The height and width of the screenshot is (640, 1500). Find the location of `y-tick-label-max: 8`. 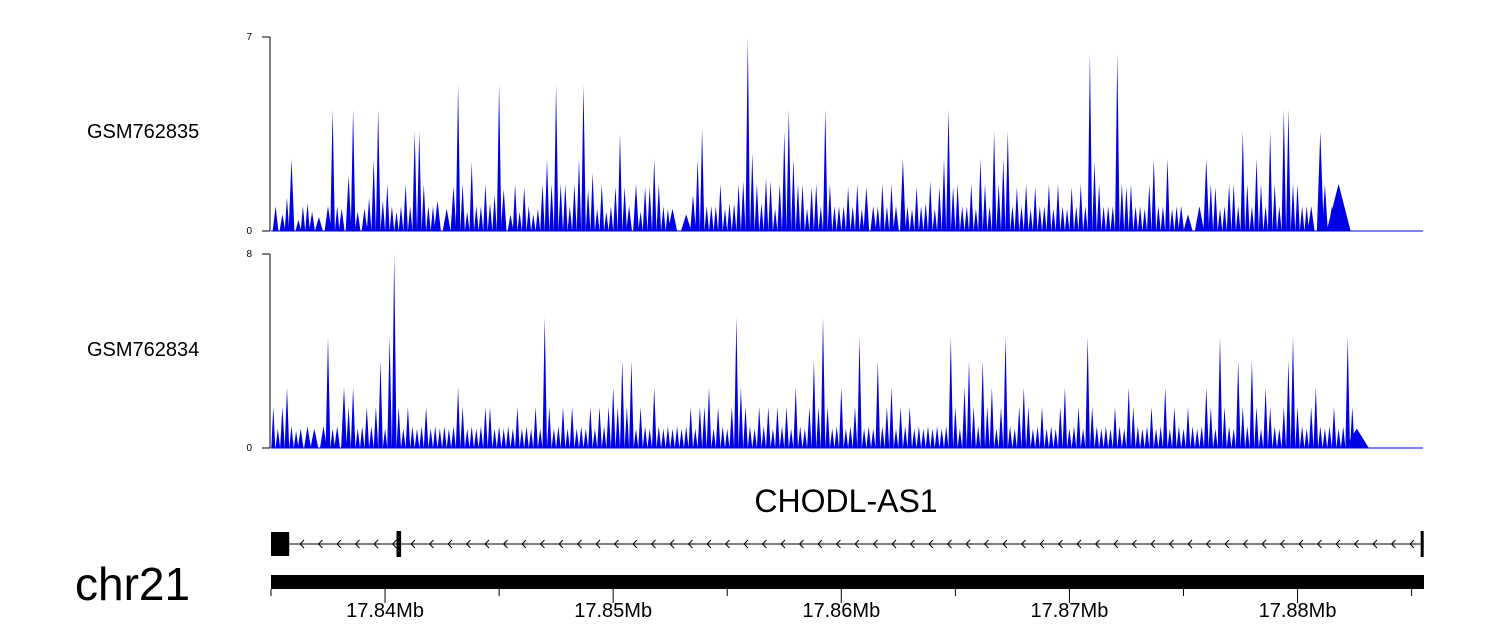

y-tick-label-max: 8 is located at coordinates (249, 254).